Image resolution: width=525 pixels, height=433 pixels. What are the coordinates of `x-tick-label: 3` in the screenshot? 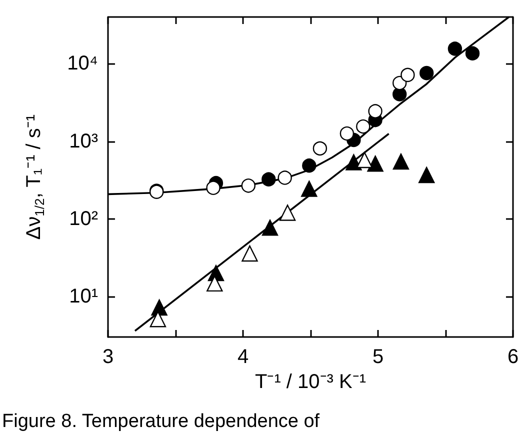 It's located at (108, 357).